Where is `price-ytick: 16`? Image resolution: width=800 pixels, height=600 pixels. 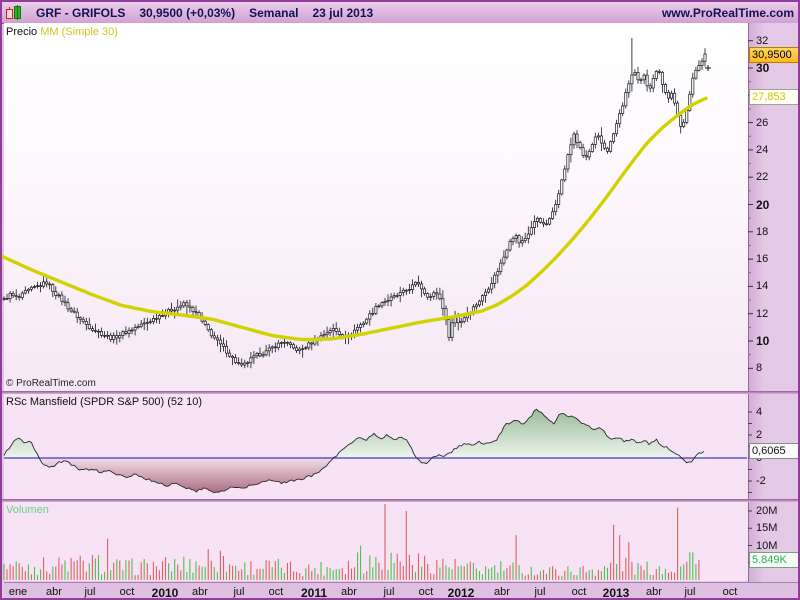
price-ytick: 16 is located at coordinates (762, 259).